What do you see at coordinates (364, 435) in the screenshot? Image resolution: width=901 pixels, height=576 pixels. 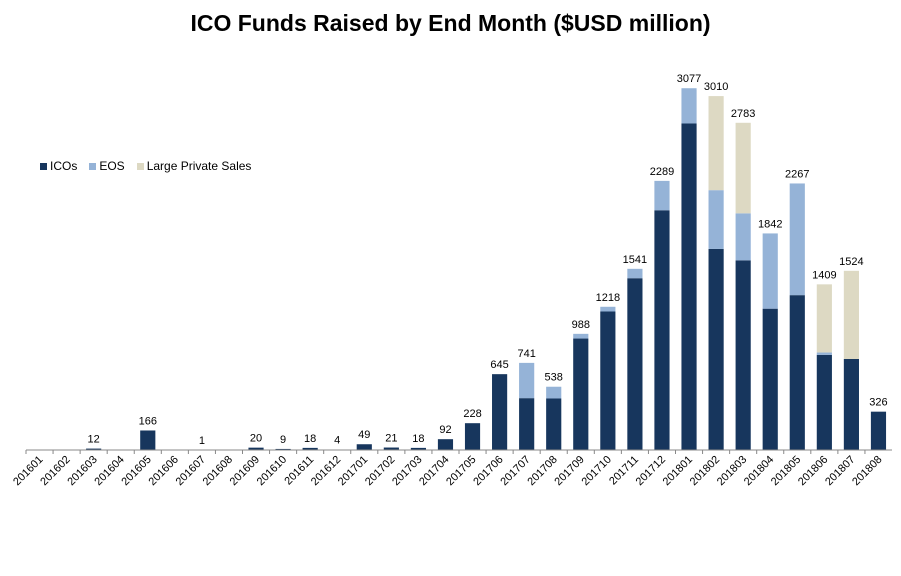 I see `data-label-201701: 49` at bounding box center [364, 435].